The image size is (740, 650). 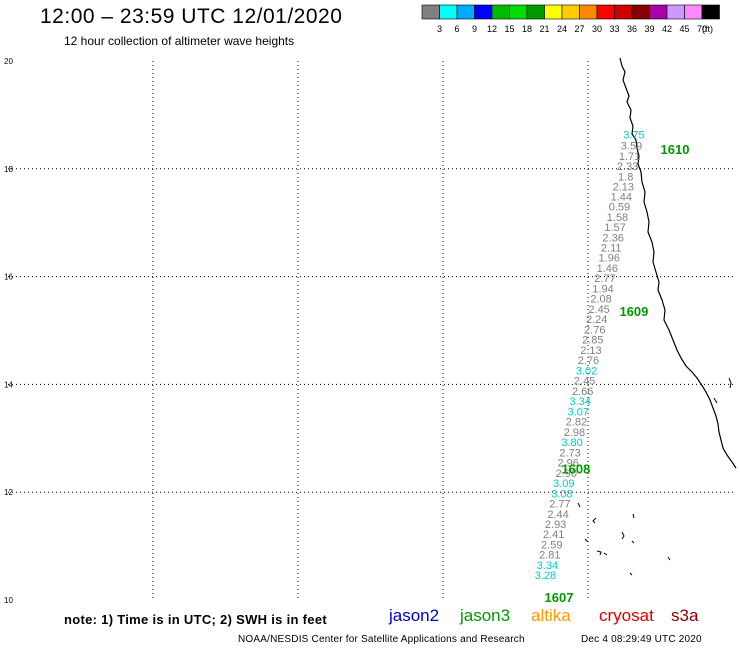 I want to click on lon-tick-label: 60, so click(x=8, y=604).